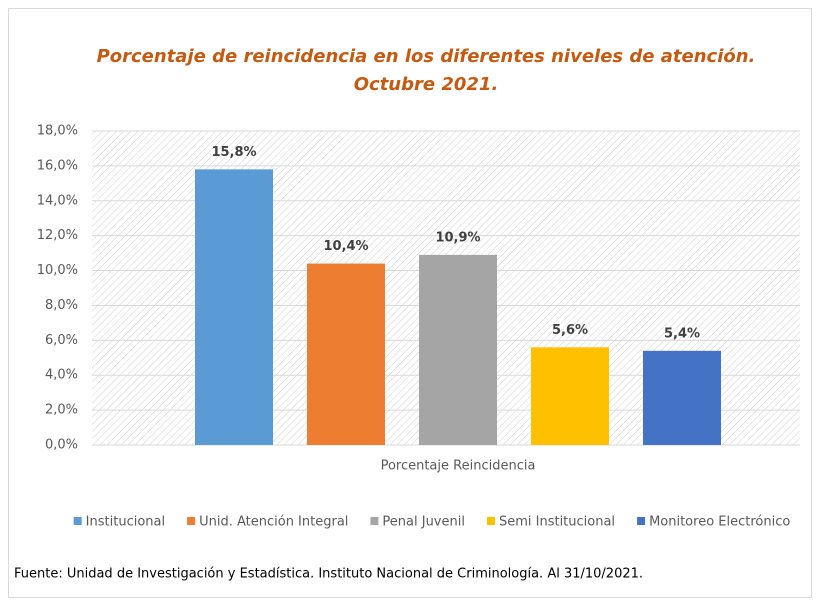 This screenshot has height=609, width=820. I want to click on legend-label: Institucional, so click(125, 522).